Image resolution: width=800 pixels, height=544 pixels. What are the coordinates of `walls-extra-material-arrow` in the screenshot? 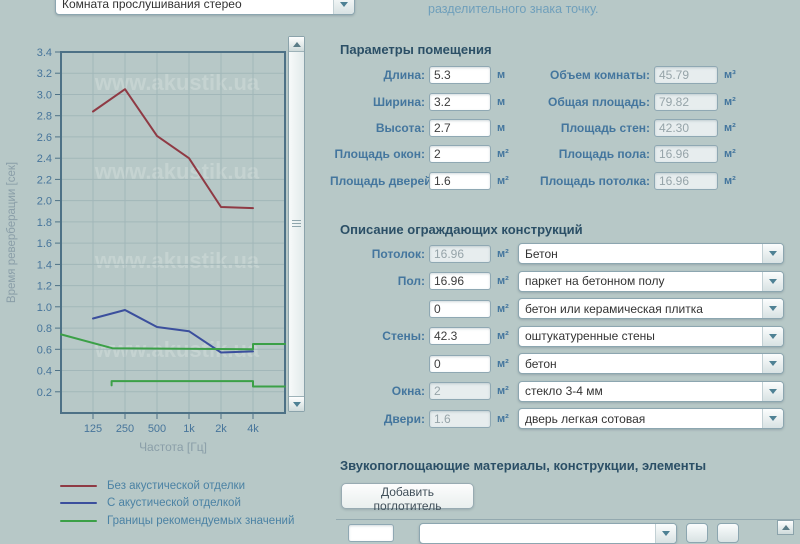 It's located at (772, 364).